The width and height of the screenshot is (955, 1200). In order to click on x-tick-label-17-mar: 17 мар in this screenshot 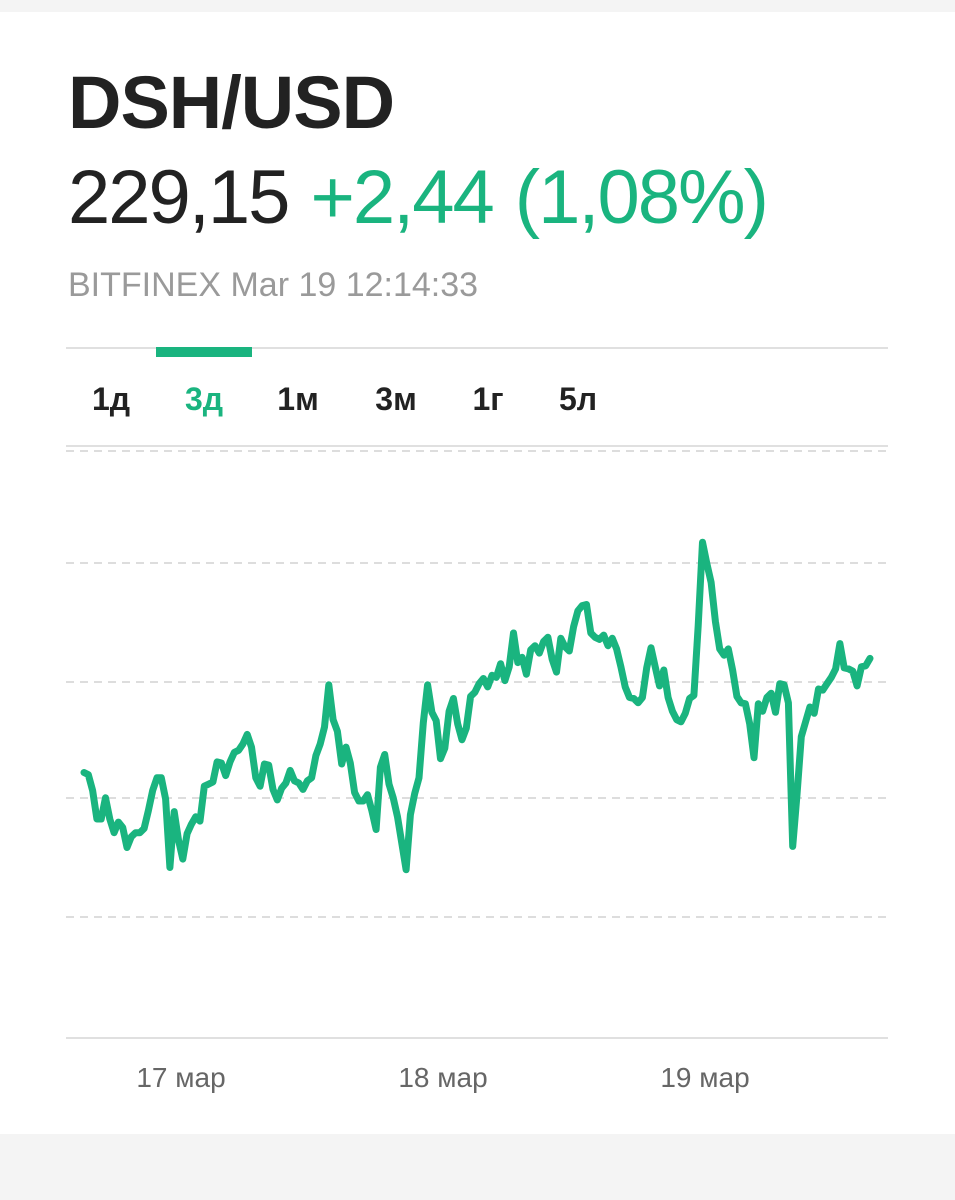, I will do `click(180, 1077)`.